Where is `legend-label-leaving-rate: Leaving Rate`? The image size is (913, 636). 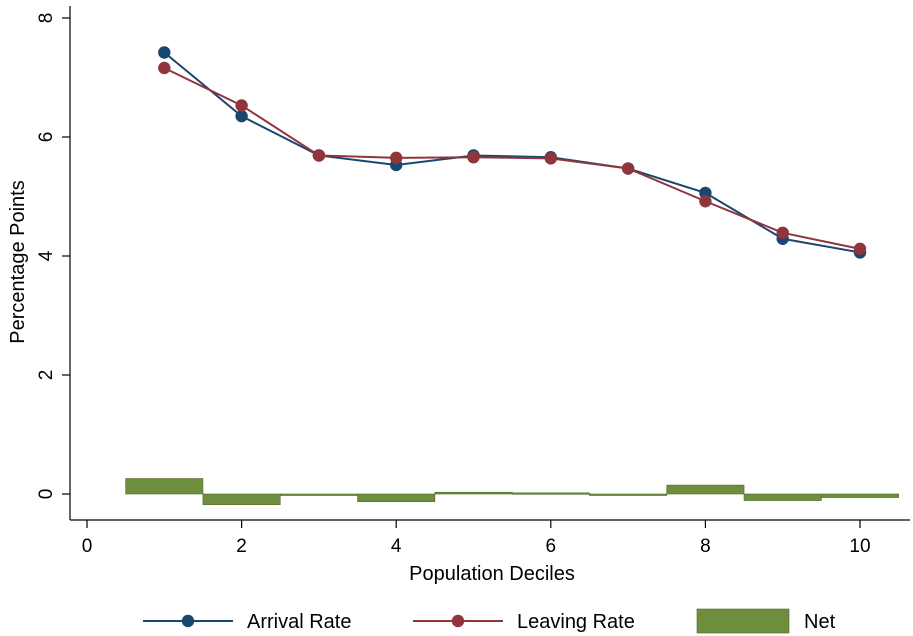 legend-label-leaving-rate: Leaving Rate is located at coordinates (576, 622).